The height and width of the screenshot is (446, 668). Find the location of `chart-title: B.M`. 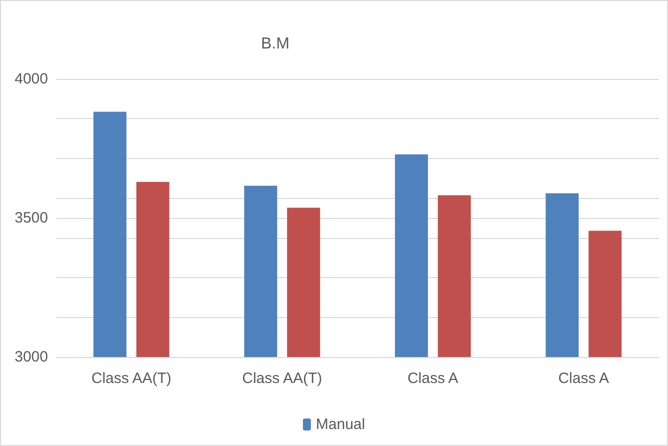

chart-title: B.M is located at coordinates (275, 44).